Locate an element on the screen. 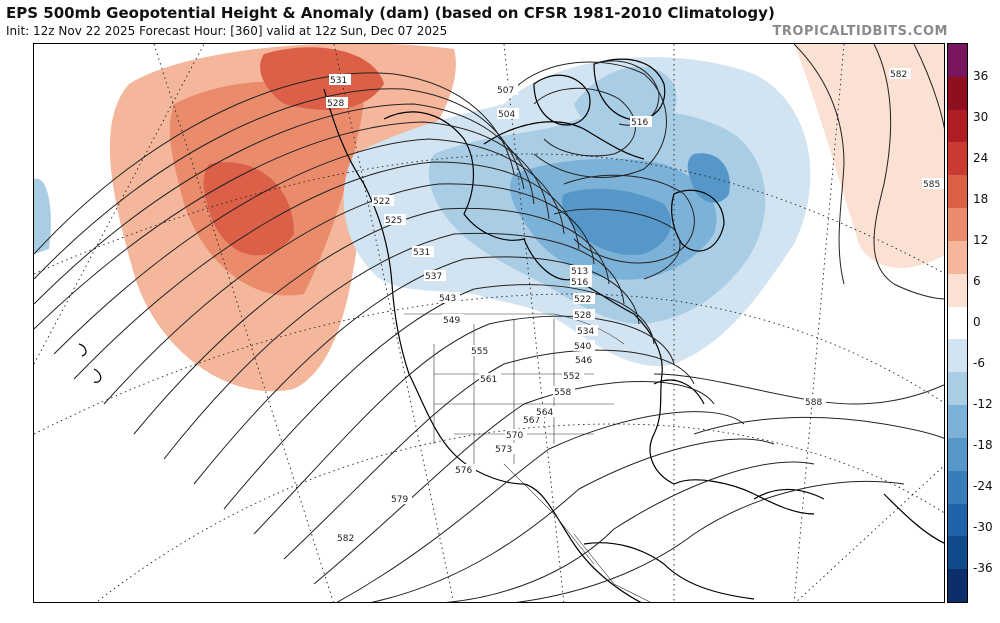 The width and height of the screenshot is (1000, 623). contour-label: 579 is located at coordinates (399, 500).